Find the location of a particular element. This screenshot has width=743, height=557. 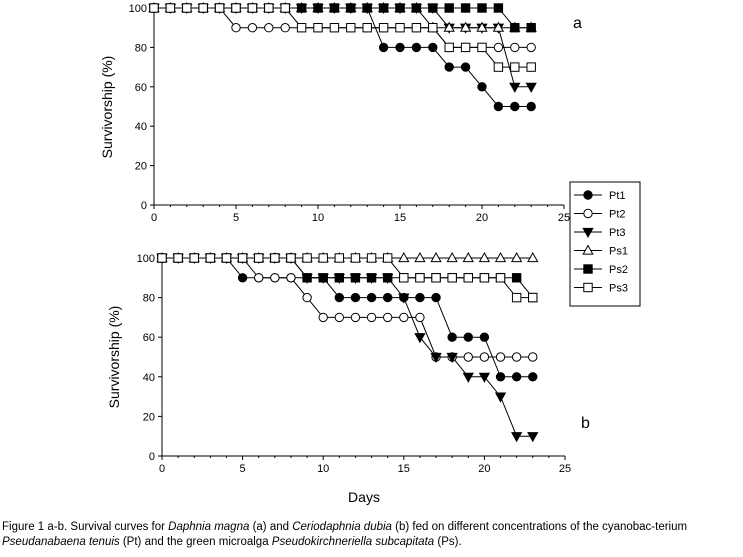

panel-a-y-tick-label: 0 is located at coordinates (144, 206).